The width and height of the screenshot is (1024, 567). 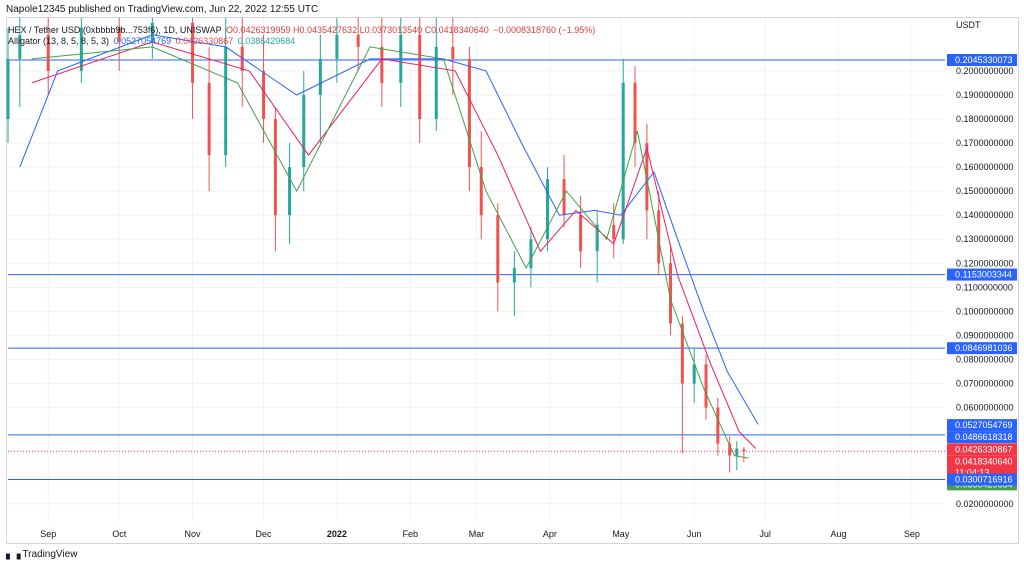 What do you see at coordinates (968, 25) in the screenshot?
I see `price-axis-currency: USDT` at bounding box center [968, 25].